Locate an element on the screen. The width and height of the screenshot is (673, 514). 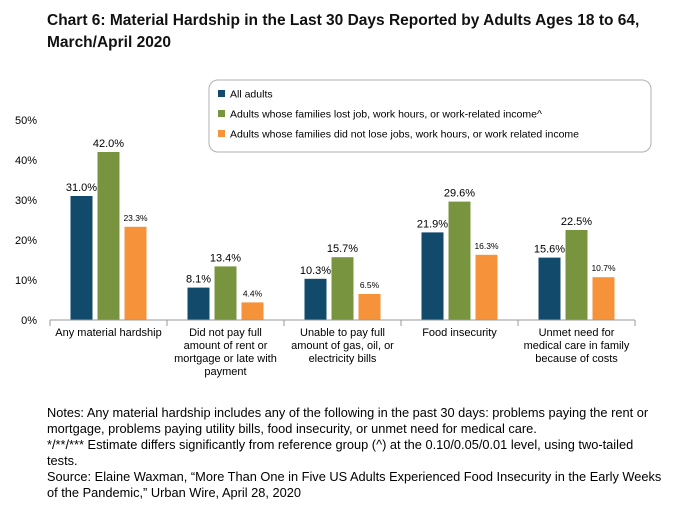
y-tick-label: 50% is located at coordinates (26, 121).